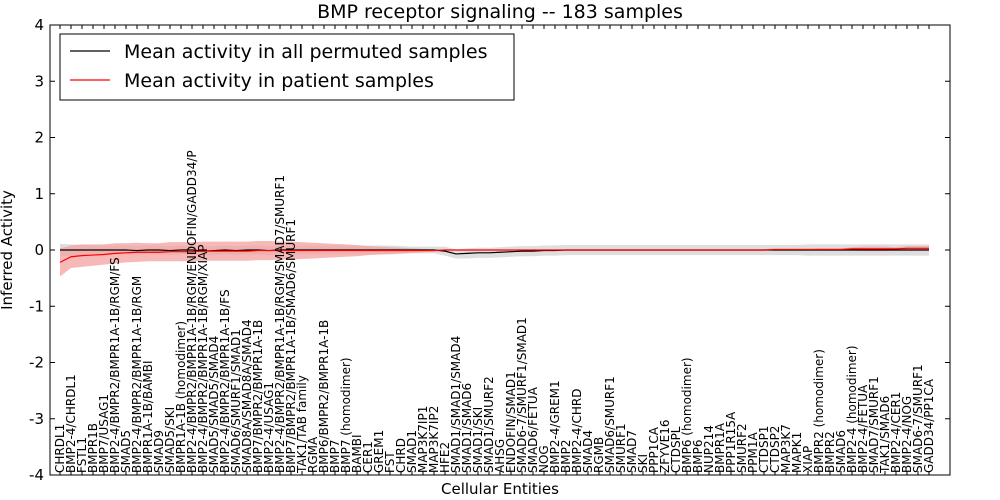  I want to click on x-tick-label: SMAD4, so click(588, 451).